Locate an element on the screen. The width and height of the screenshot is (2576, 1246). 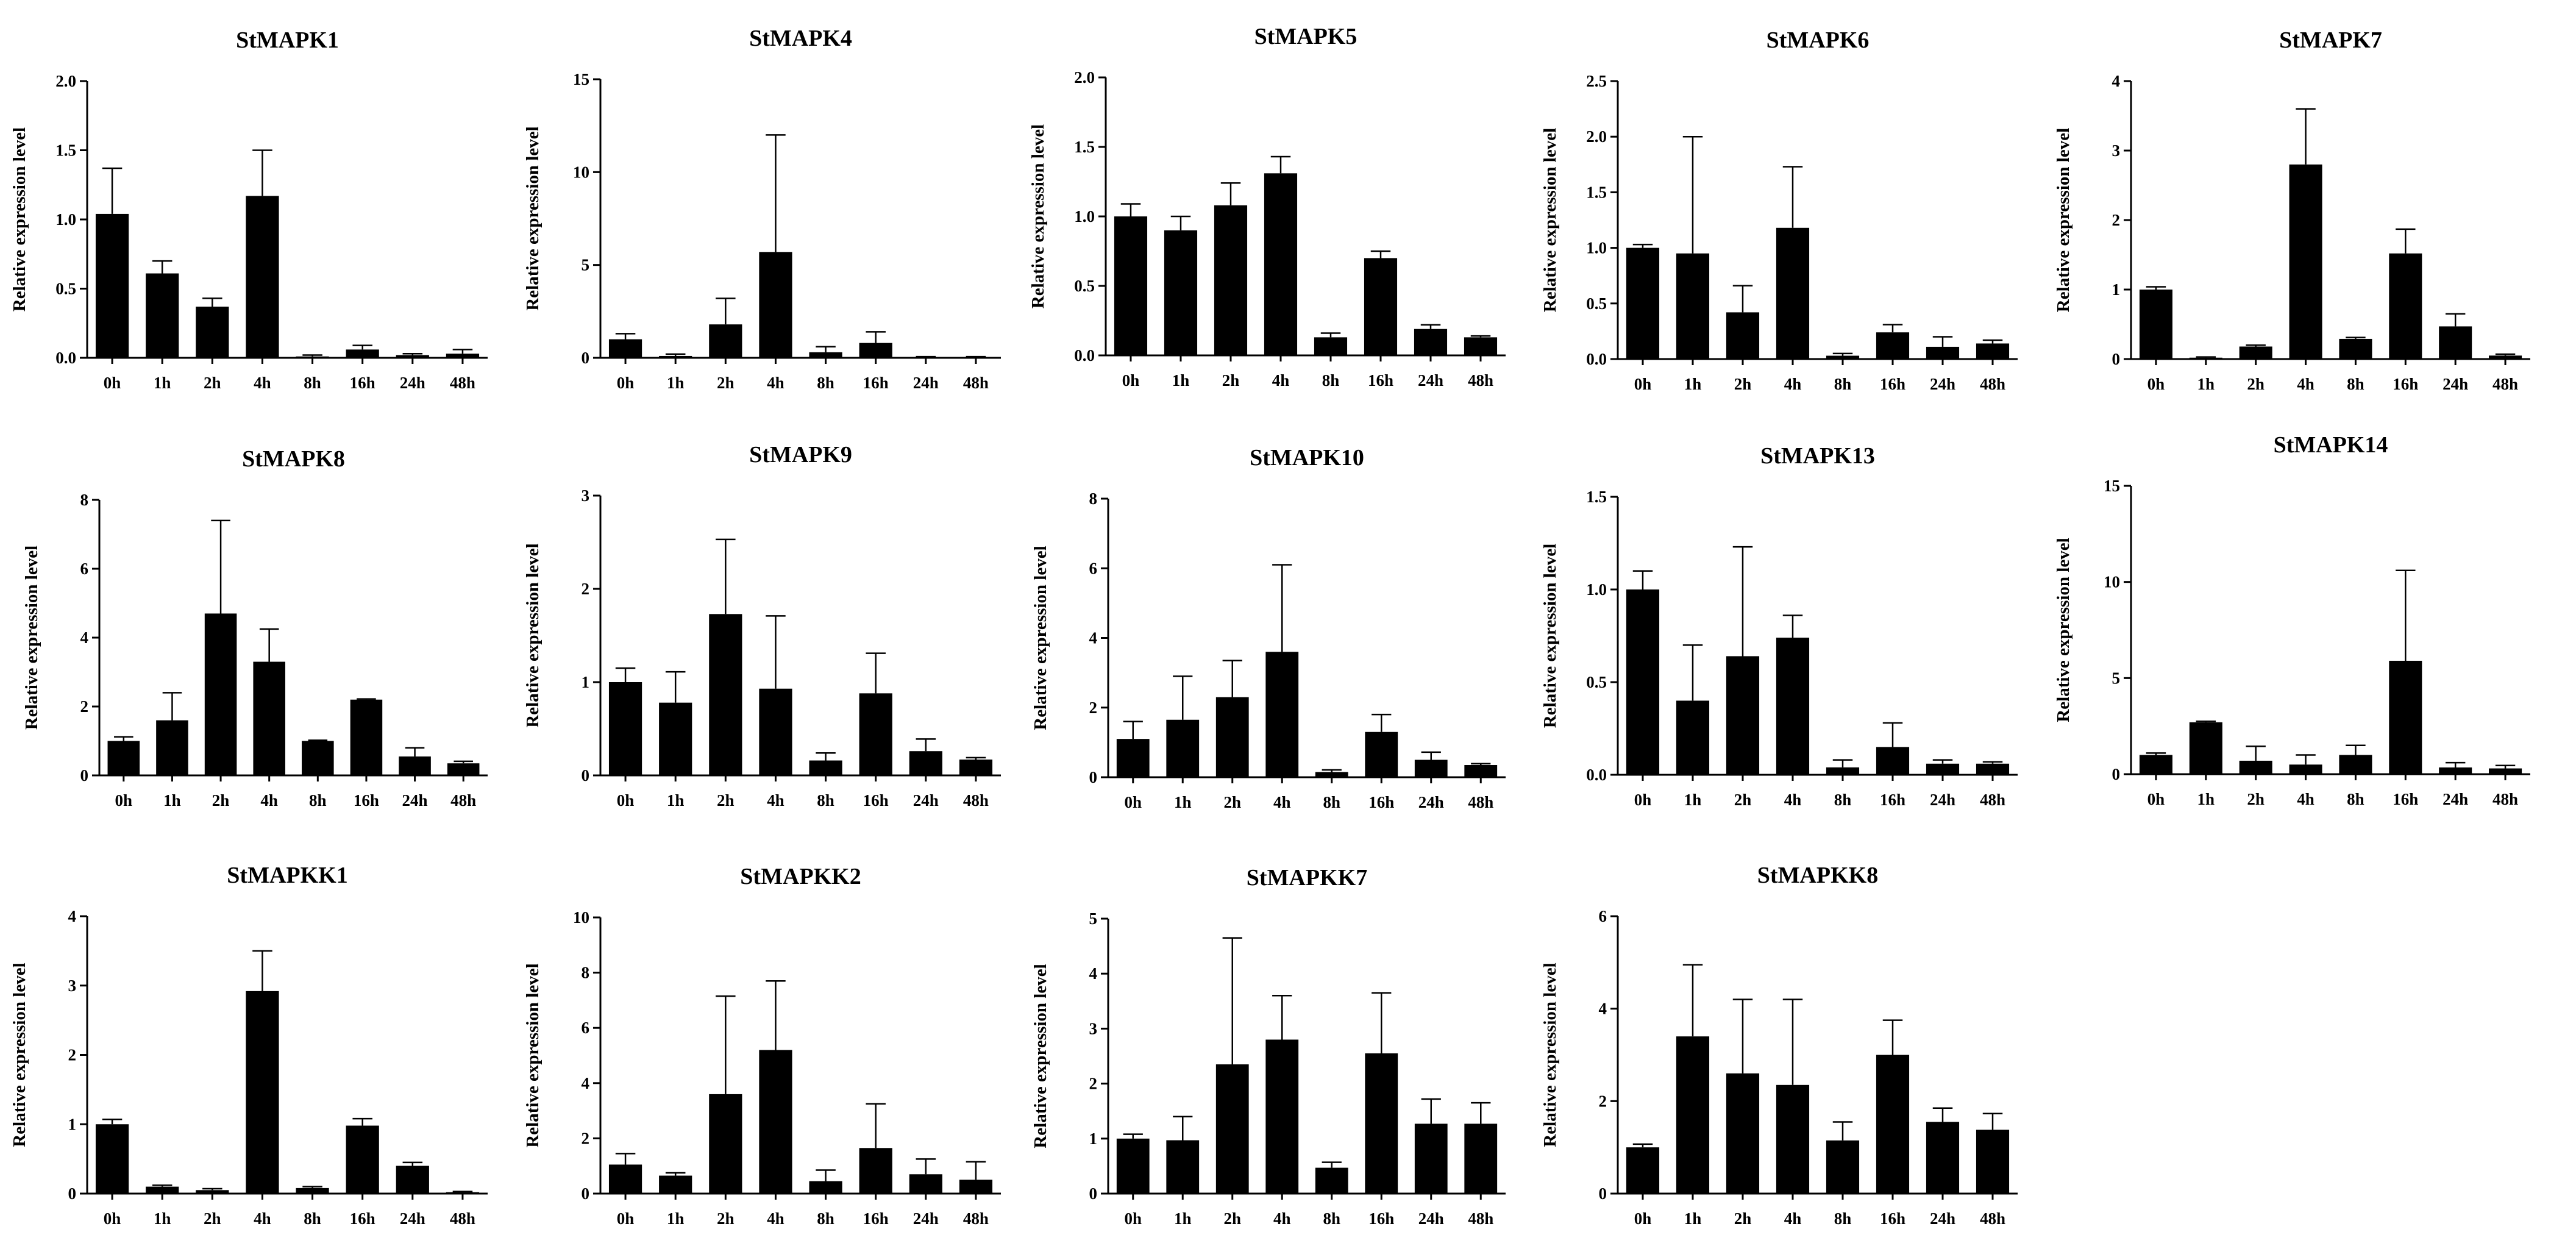
y-tick-label: 8 is located at coordinates (84, 500).